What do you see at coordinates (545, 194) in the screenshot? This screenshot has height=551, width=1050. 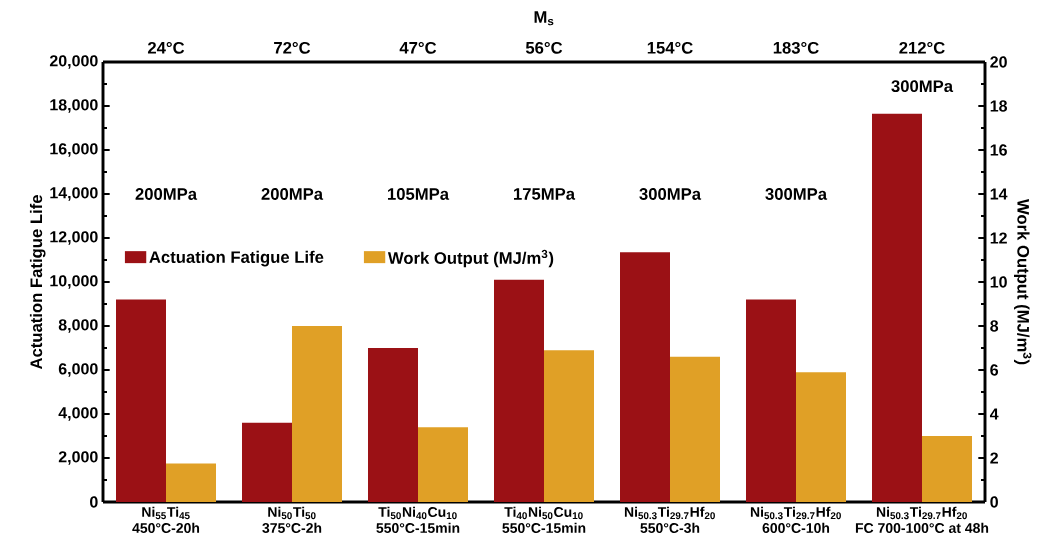 I see `annotation: 175MPa` at bounding box center [545, 194].